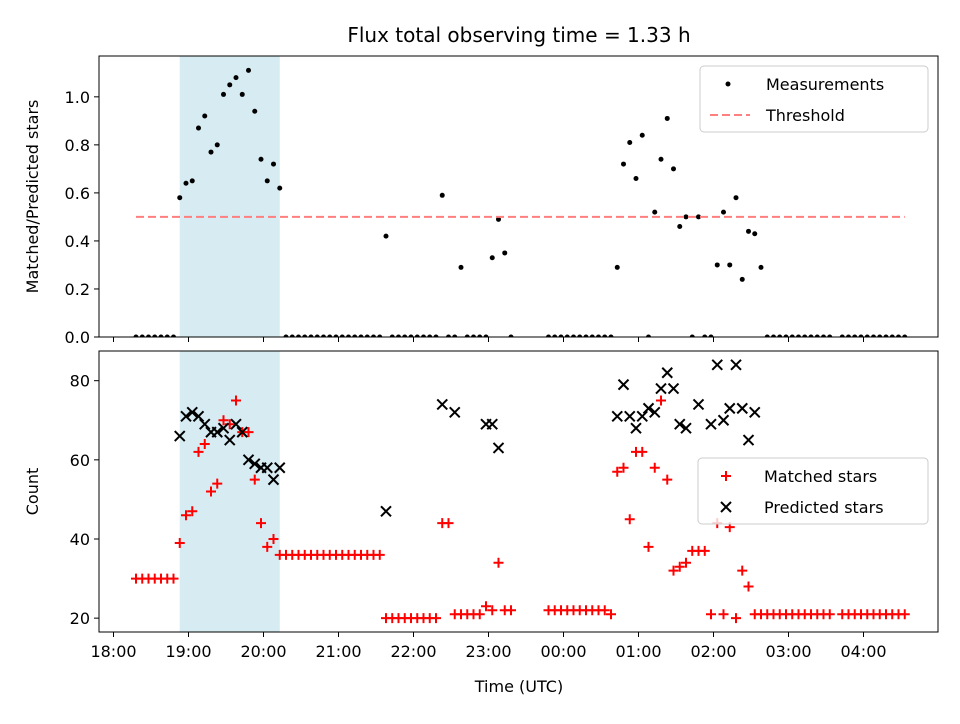 The width and height of the screenshot is (960, 724). Describe the element at coordinates (80, 539) in the screenshot. I see `y-tick-label: 40` at that location.